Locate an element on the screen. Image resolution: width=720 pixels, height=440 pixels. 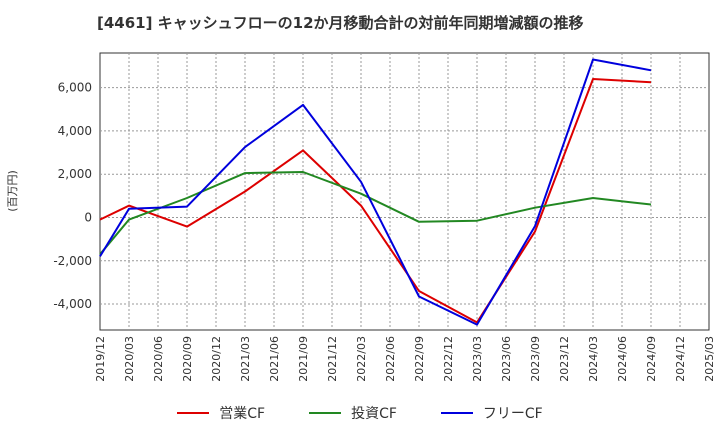
legend-item: フリーCF is located at coordinates (491, 413).